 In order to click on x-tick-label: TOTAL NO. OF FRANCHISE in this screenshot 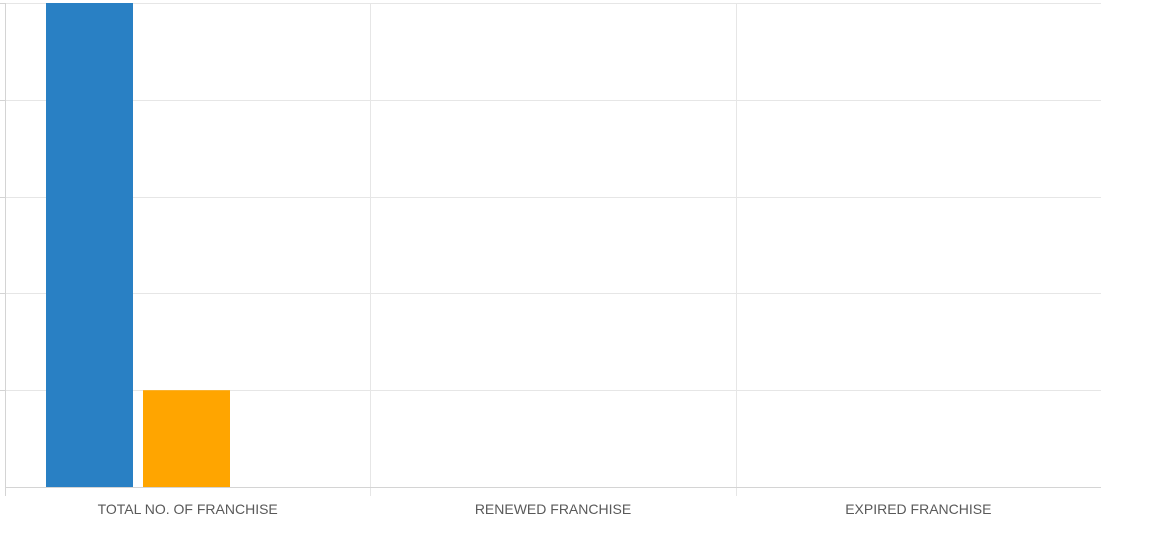, I will do `click(188, 509)`.